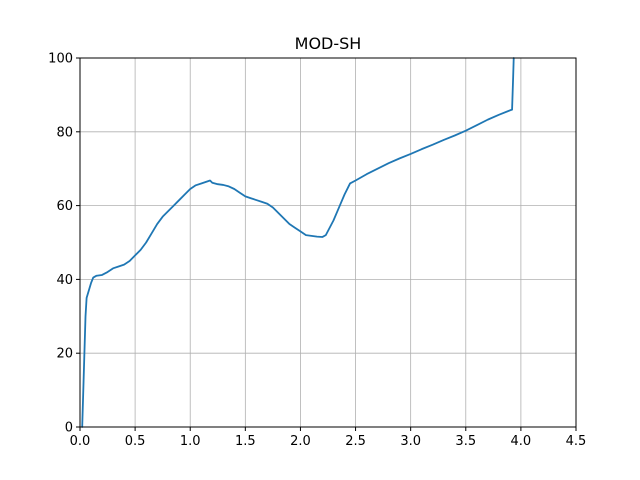 This screenshot has height=480, width=640. What do you see at coordinates (80, 441) in the screenshot?
I see `x-tick-label: 0.0` at bounding box center [80, 441].